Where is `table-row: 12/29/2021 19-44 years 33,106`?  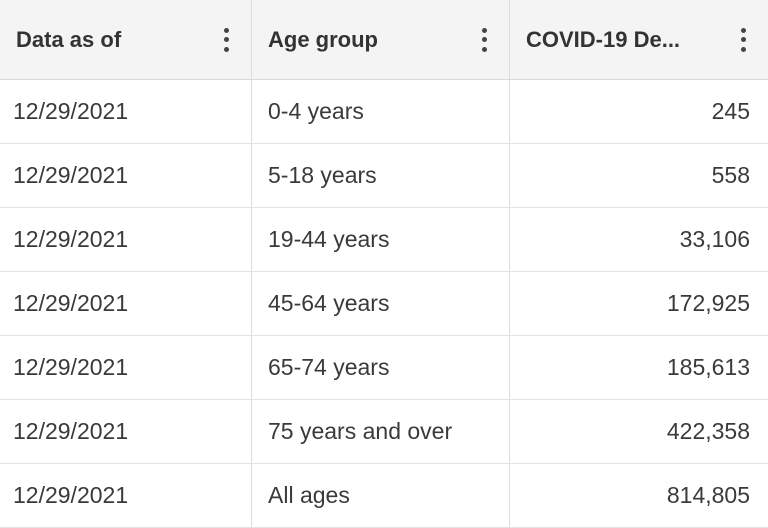 table-row: 12/29/2021 19-44 years 33,106 is located at coordinates (384, 240).